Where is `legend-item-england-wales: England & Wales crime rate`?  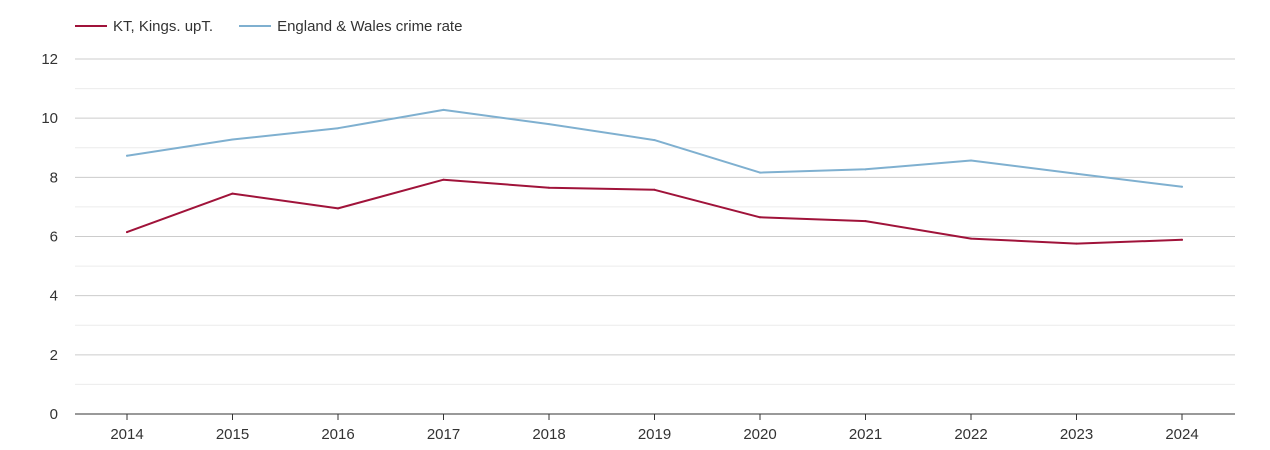 legend-item-england-wales: England & Wales crime rate is located at coordinates (350, 26).